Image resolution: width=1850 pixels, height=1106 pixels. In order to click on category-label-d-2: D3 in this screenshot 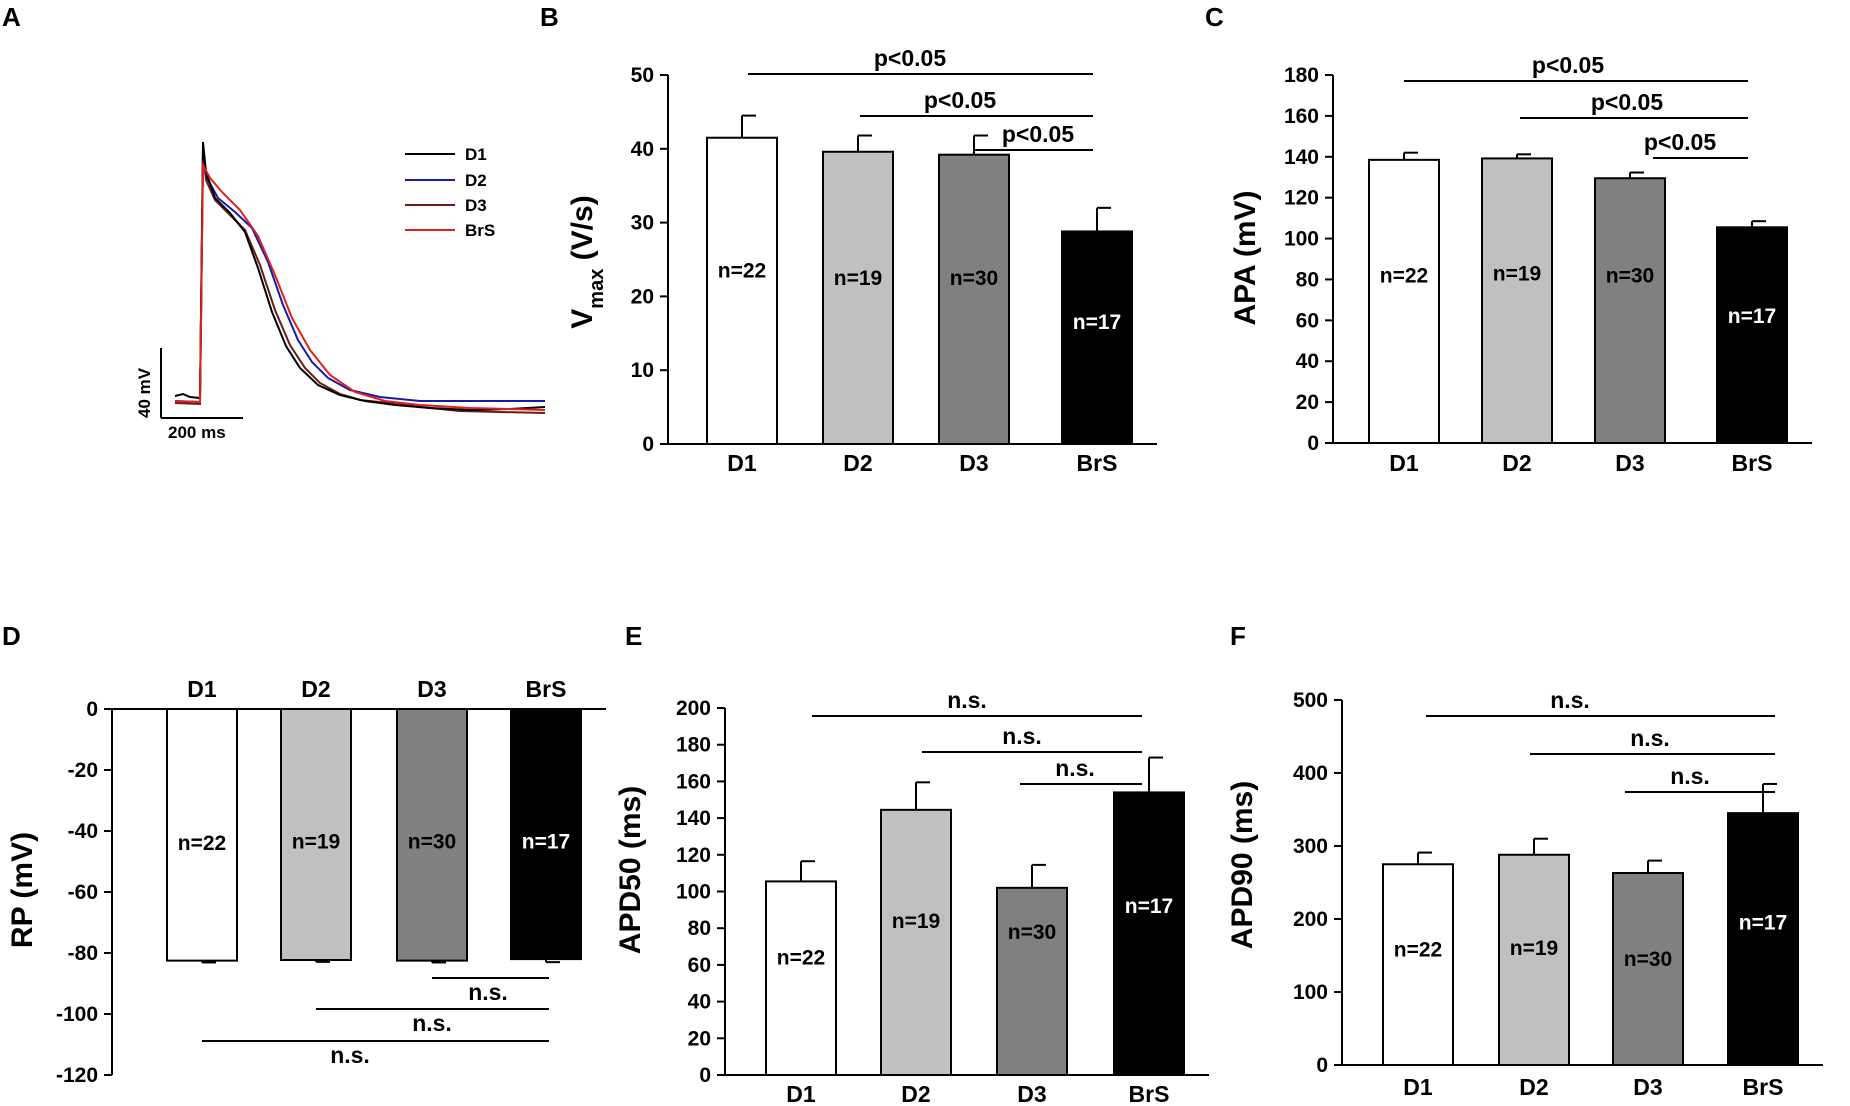, I will do `click(431, 689)`.